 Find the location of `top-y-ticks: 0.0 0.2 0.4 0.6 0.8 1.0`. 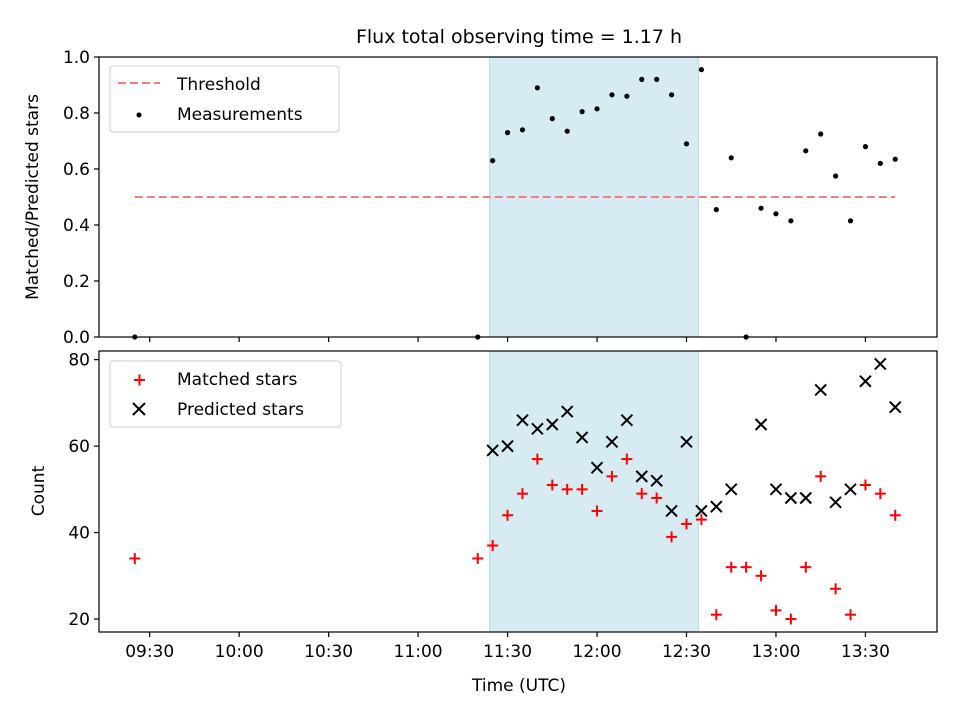

top-y-ticks: 0.0 0.2 0.4 0.6 0.8 1.0 is located at coordinates (81, 198).